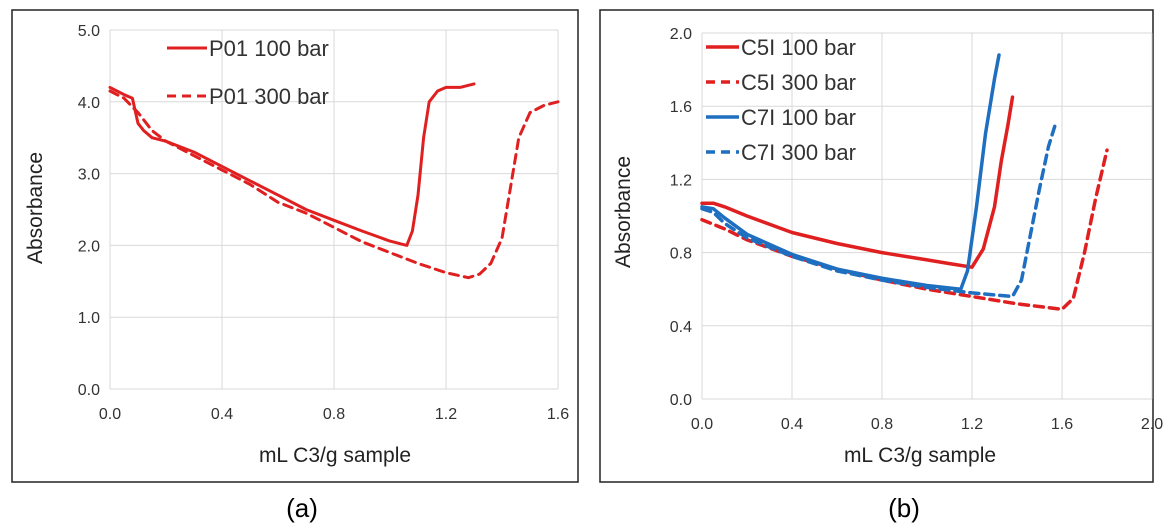  What do you see at coordinates (798, 117) in the screenshot?
I see `legend-label: C7I 100 bar` at bounding box center [798, 117].